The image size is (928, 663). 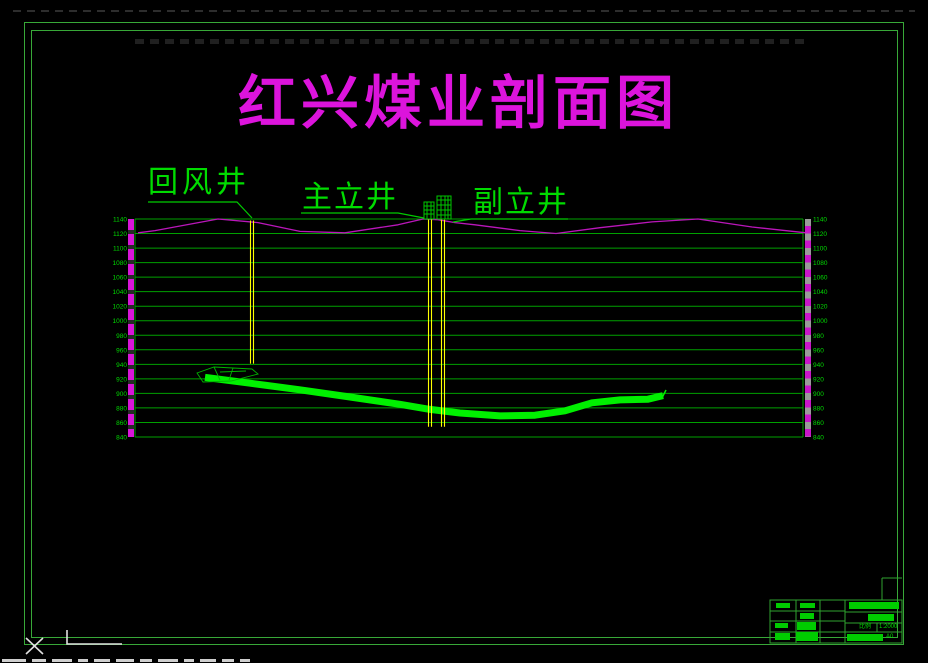 What do you see at coordinates (120, 292) in the screenshot?
I see `elev-tick-left: 1040` at bounding box center [120, 292].